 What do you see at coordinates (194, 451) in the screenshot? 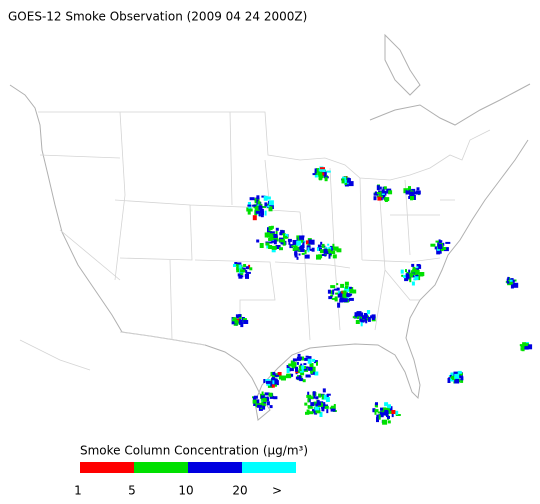
I see `legend-title: Smoke Column Concentration (μg/m³)` at bounding box center [194, 451].